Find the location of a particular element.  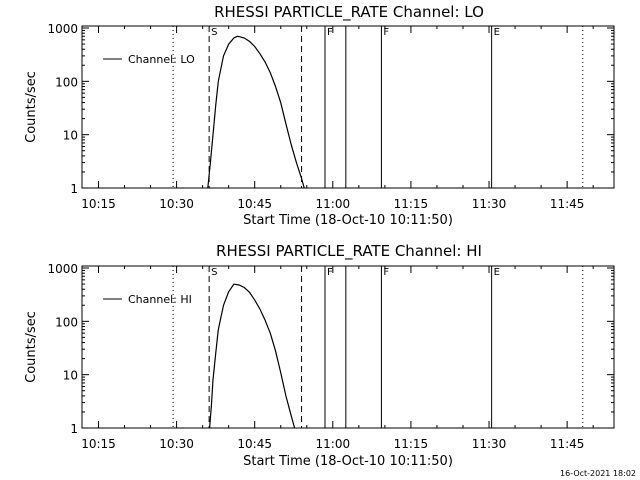

legend: Channel: LO is located at coordinates (149, 59).